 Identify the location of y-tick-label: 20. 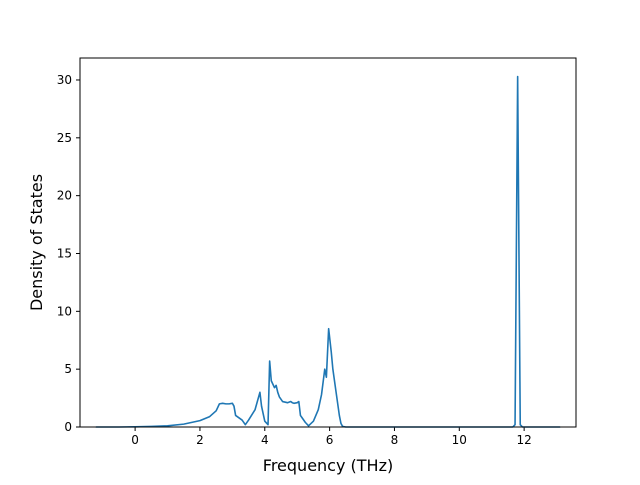
(64, 196).